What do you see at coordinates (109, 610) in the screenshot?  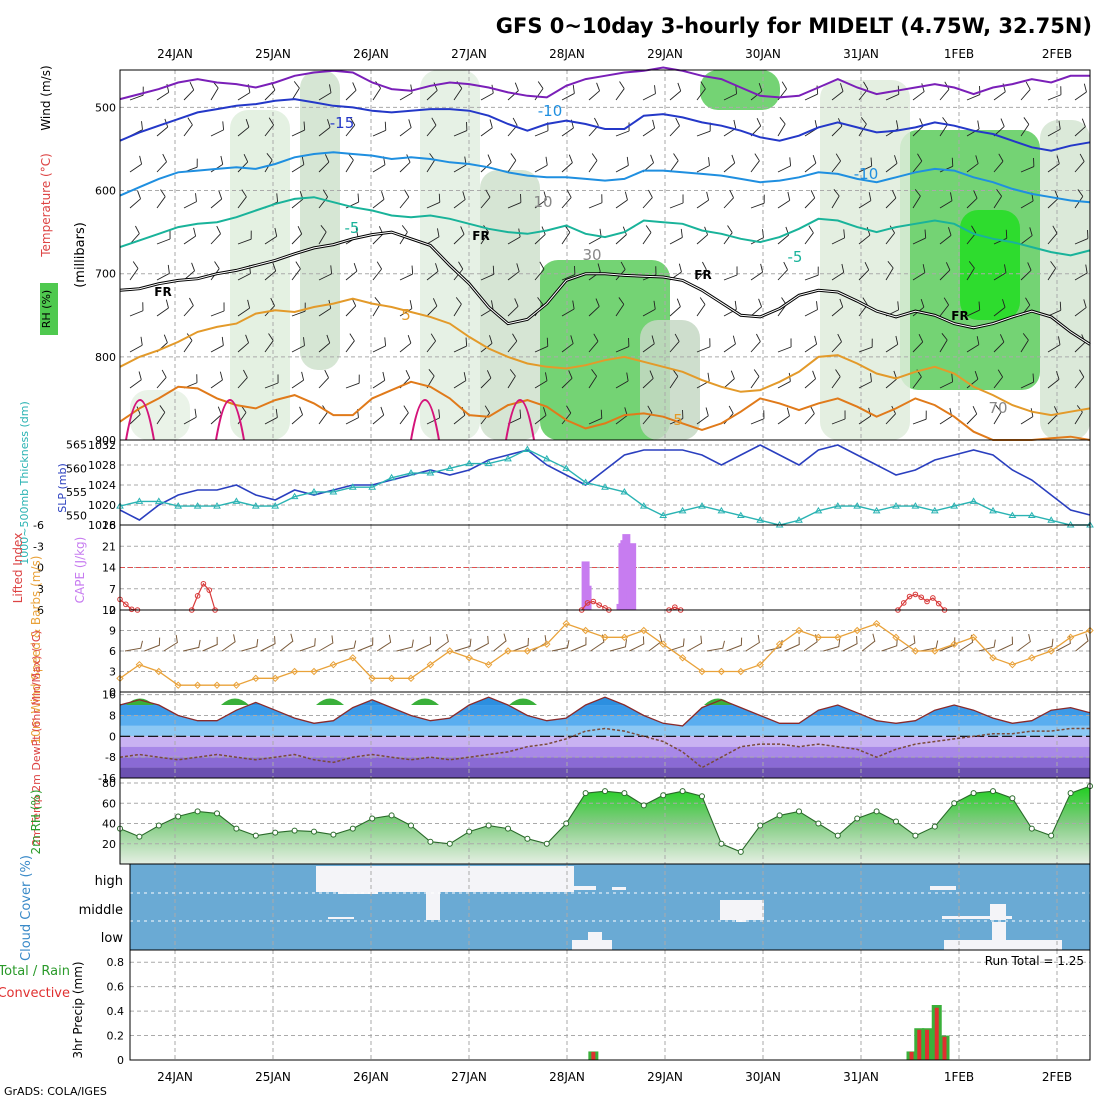 I see `tick-label-wind: 12` at bounding box center [109, 610].